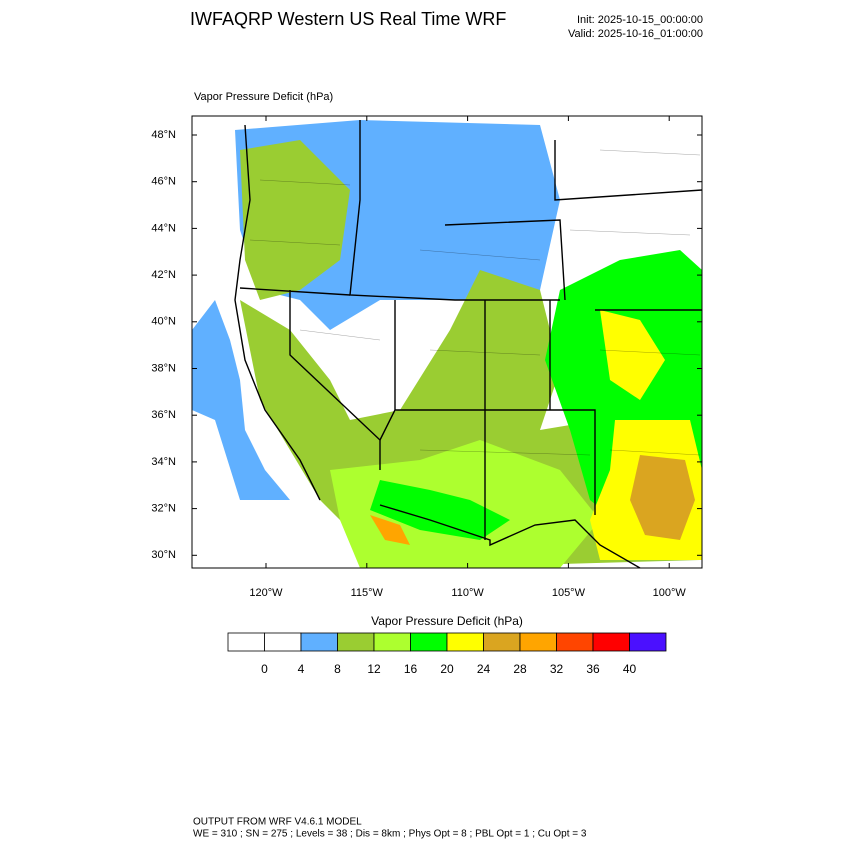 Image resolution: width=850 pixels, height=850 pixels. Describe the element at coordinates (163, 182) in the screenshot. I see `lat-label: 46°N` at that location.